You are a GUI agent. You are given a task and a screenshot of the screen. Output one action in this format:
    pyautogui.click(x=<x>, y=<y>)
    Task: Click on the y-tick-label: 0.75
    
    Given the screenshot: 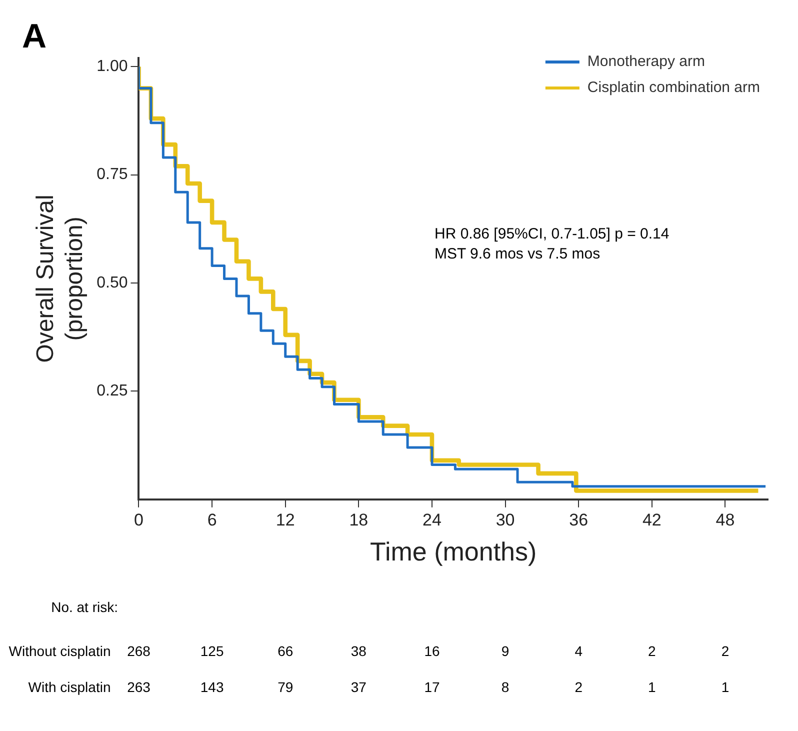 What is the action you would take?
    pyautogui.click(x=112, y=175)
    